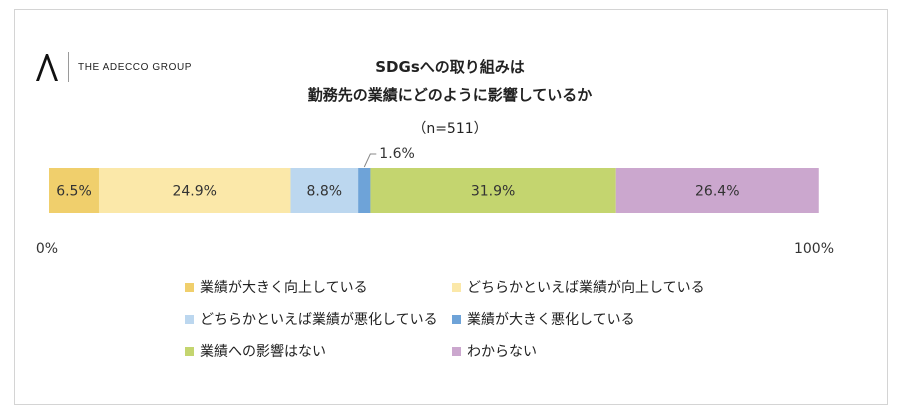 The image size is (902, 419). What do you see at coordinates (68, 67) in the screenshot?
I see `logo-separator` at bounding box center [68, 67].